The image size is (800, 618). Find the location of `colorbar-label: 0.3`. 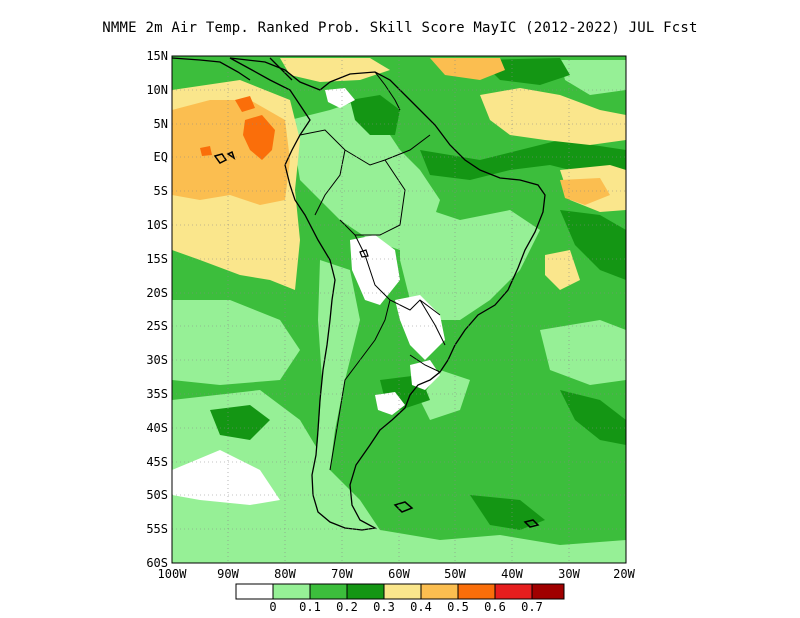

colorbar-label: 0.3 is located at coordinates (384, 607).